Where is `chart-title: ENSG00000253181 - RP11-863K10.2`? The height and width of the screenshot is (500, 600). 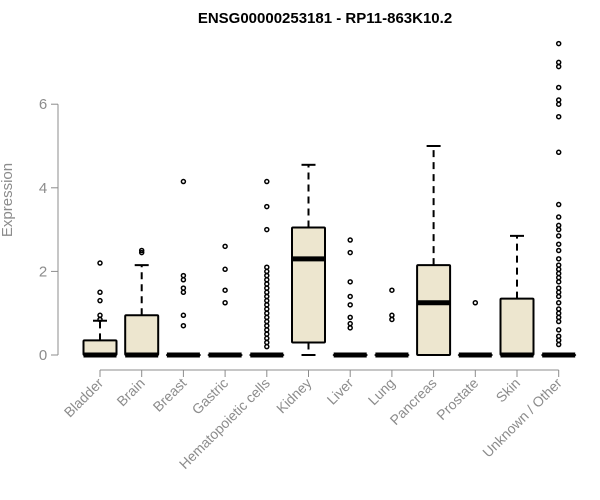 chart-title: ENSG00000253181 - RP11-863K10.2 is located at coordinates (325, 18).